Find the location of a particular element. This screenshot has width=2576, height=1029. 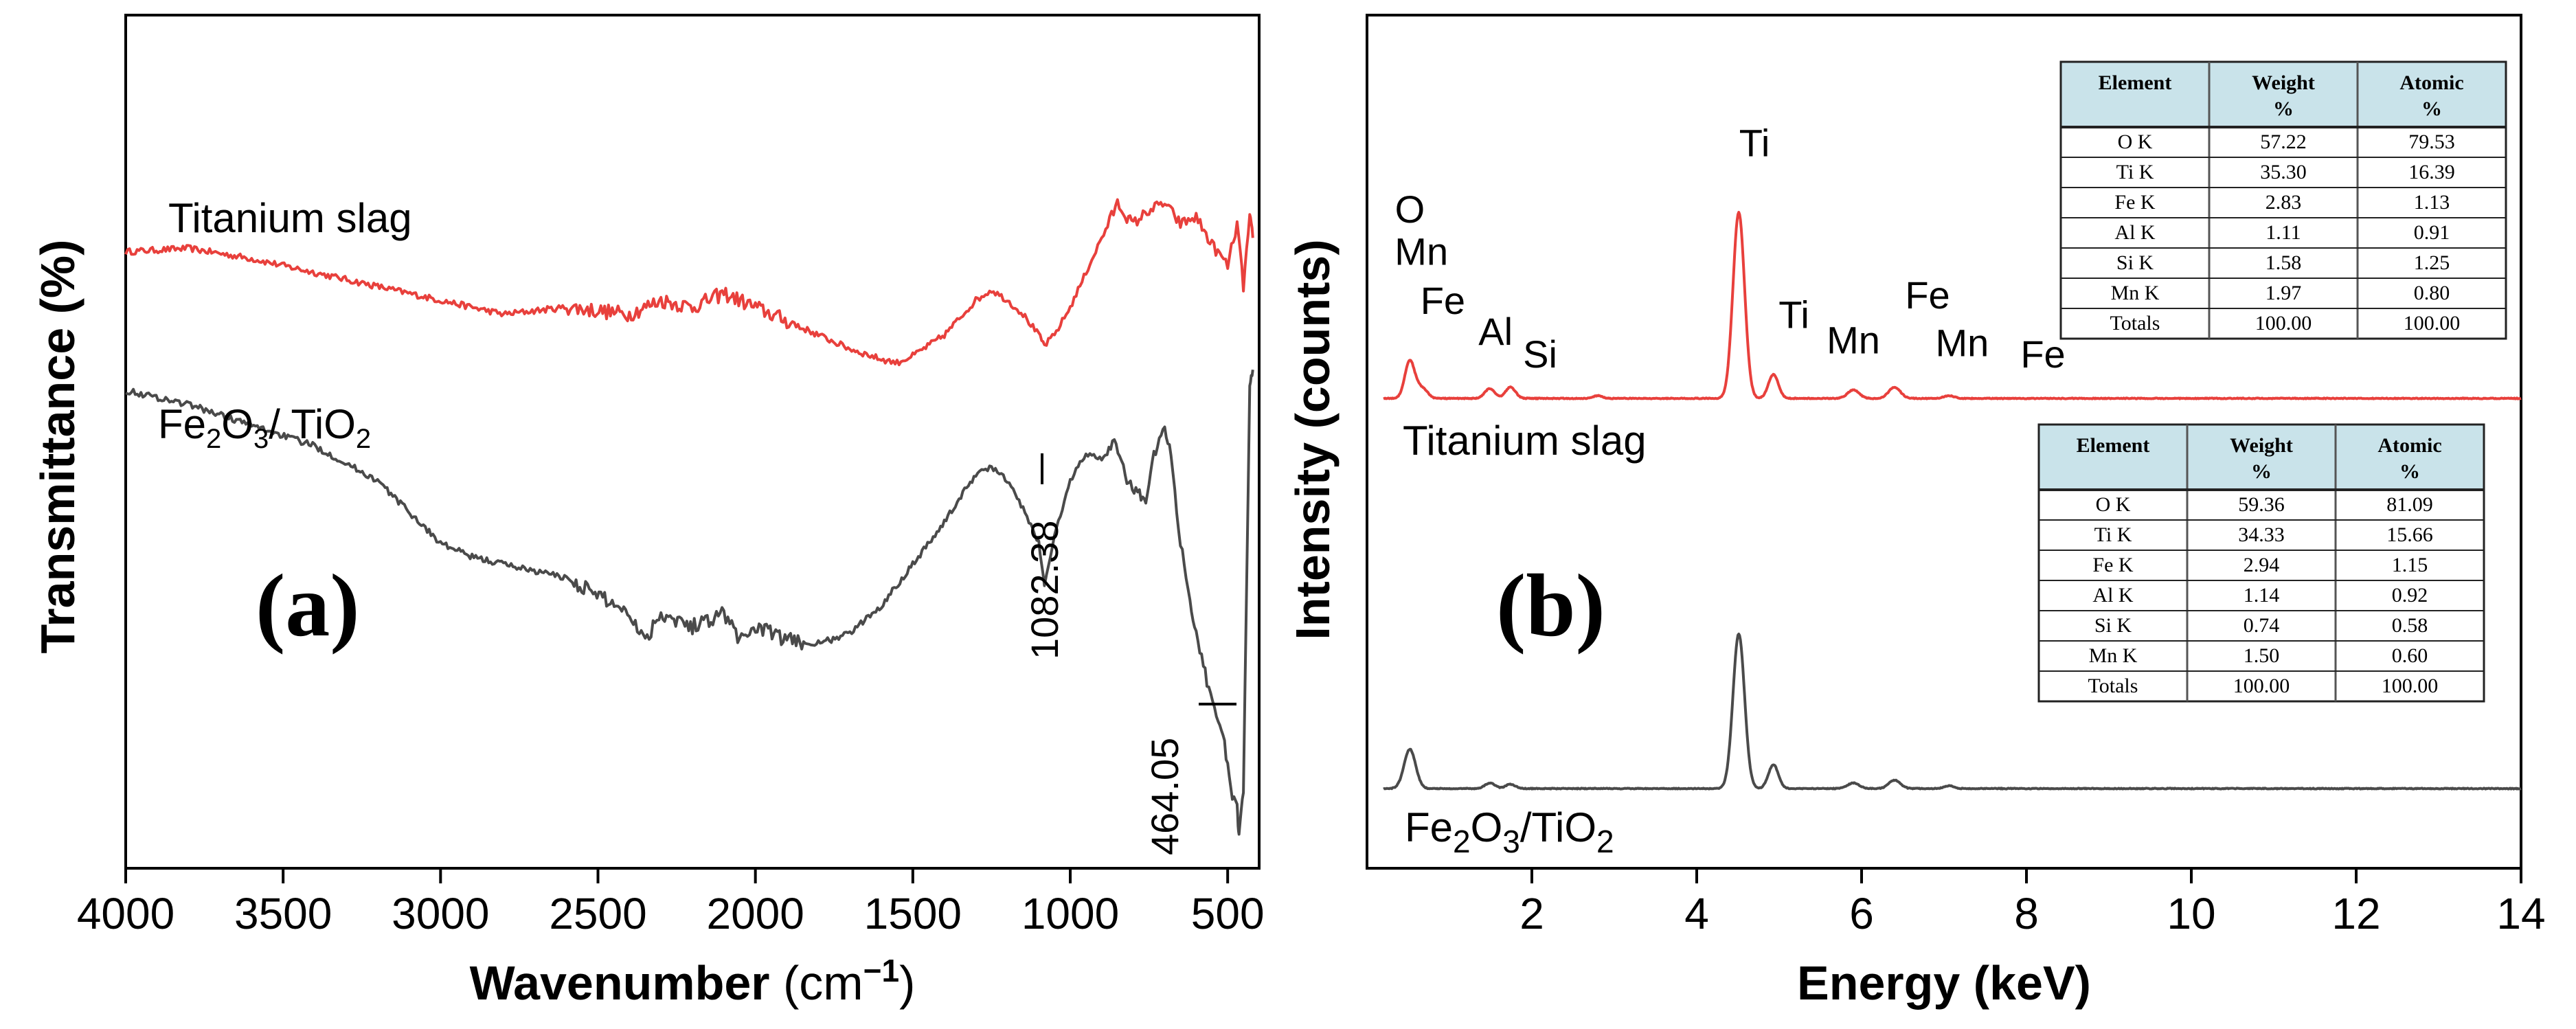

ftir-series-line is located at coordinates (689, 282).